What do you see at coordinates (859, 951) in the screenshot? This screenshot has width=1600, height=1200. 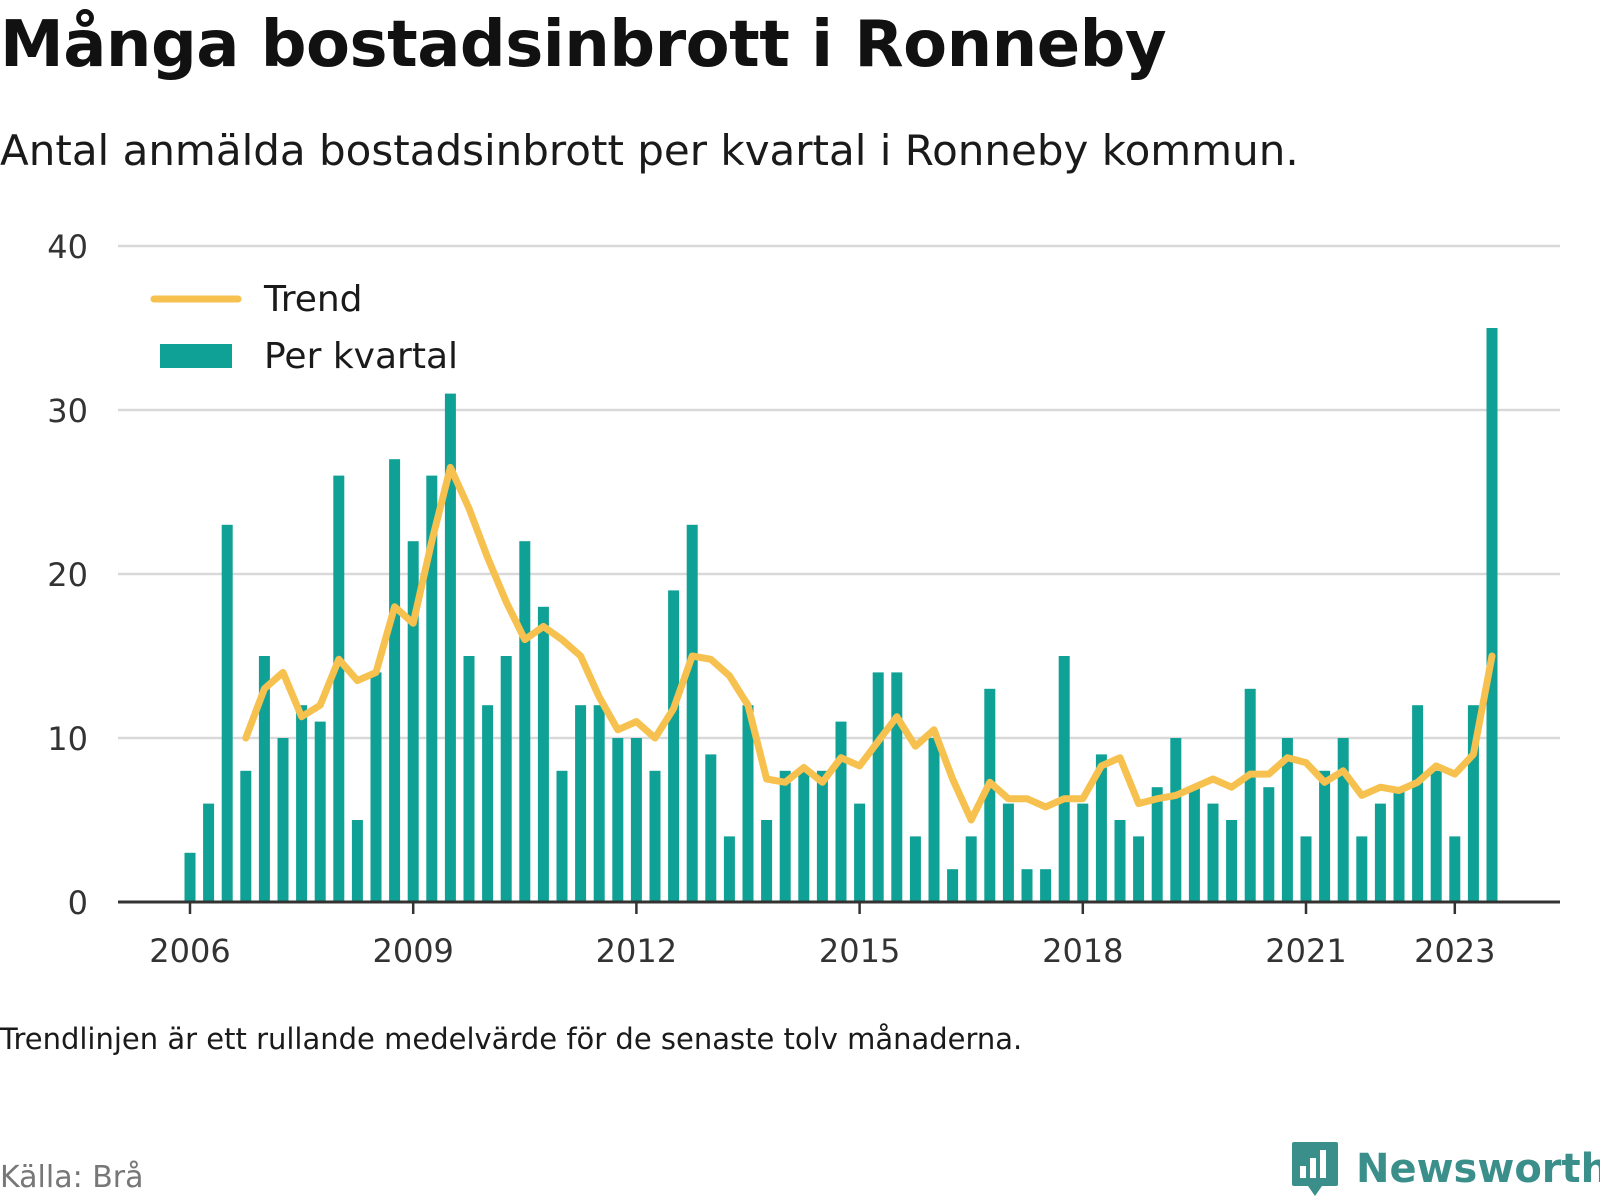 I see `x-tick-label: 2015` at bounding box center [859, 951].